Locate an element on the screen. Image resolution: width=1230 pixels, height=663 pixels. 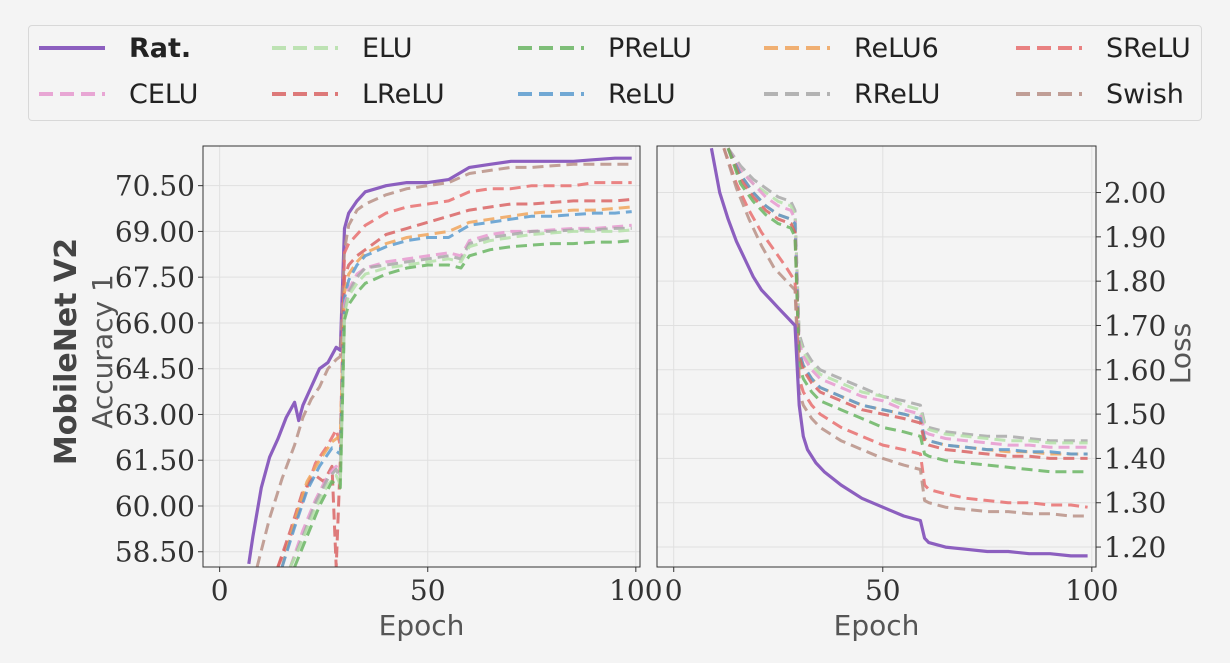
y-axis-title: Accuracy 1 is located at coordinates (102, 351).